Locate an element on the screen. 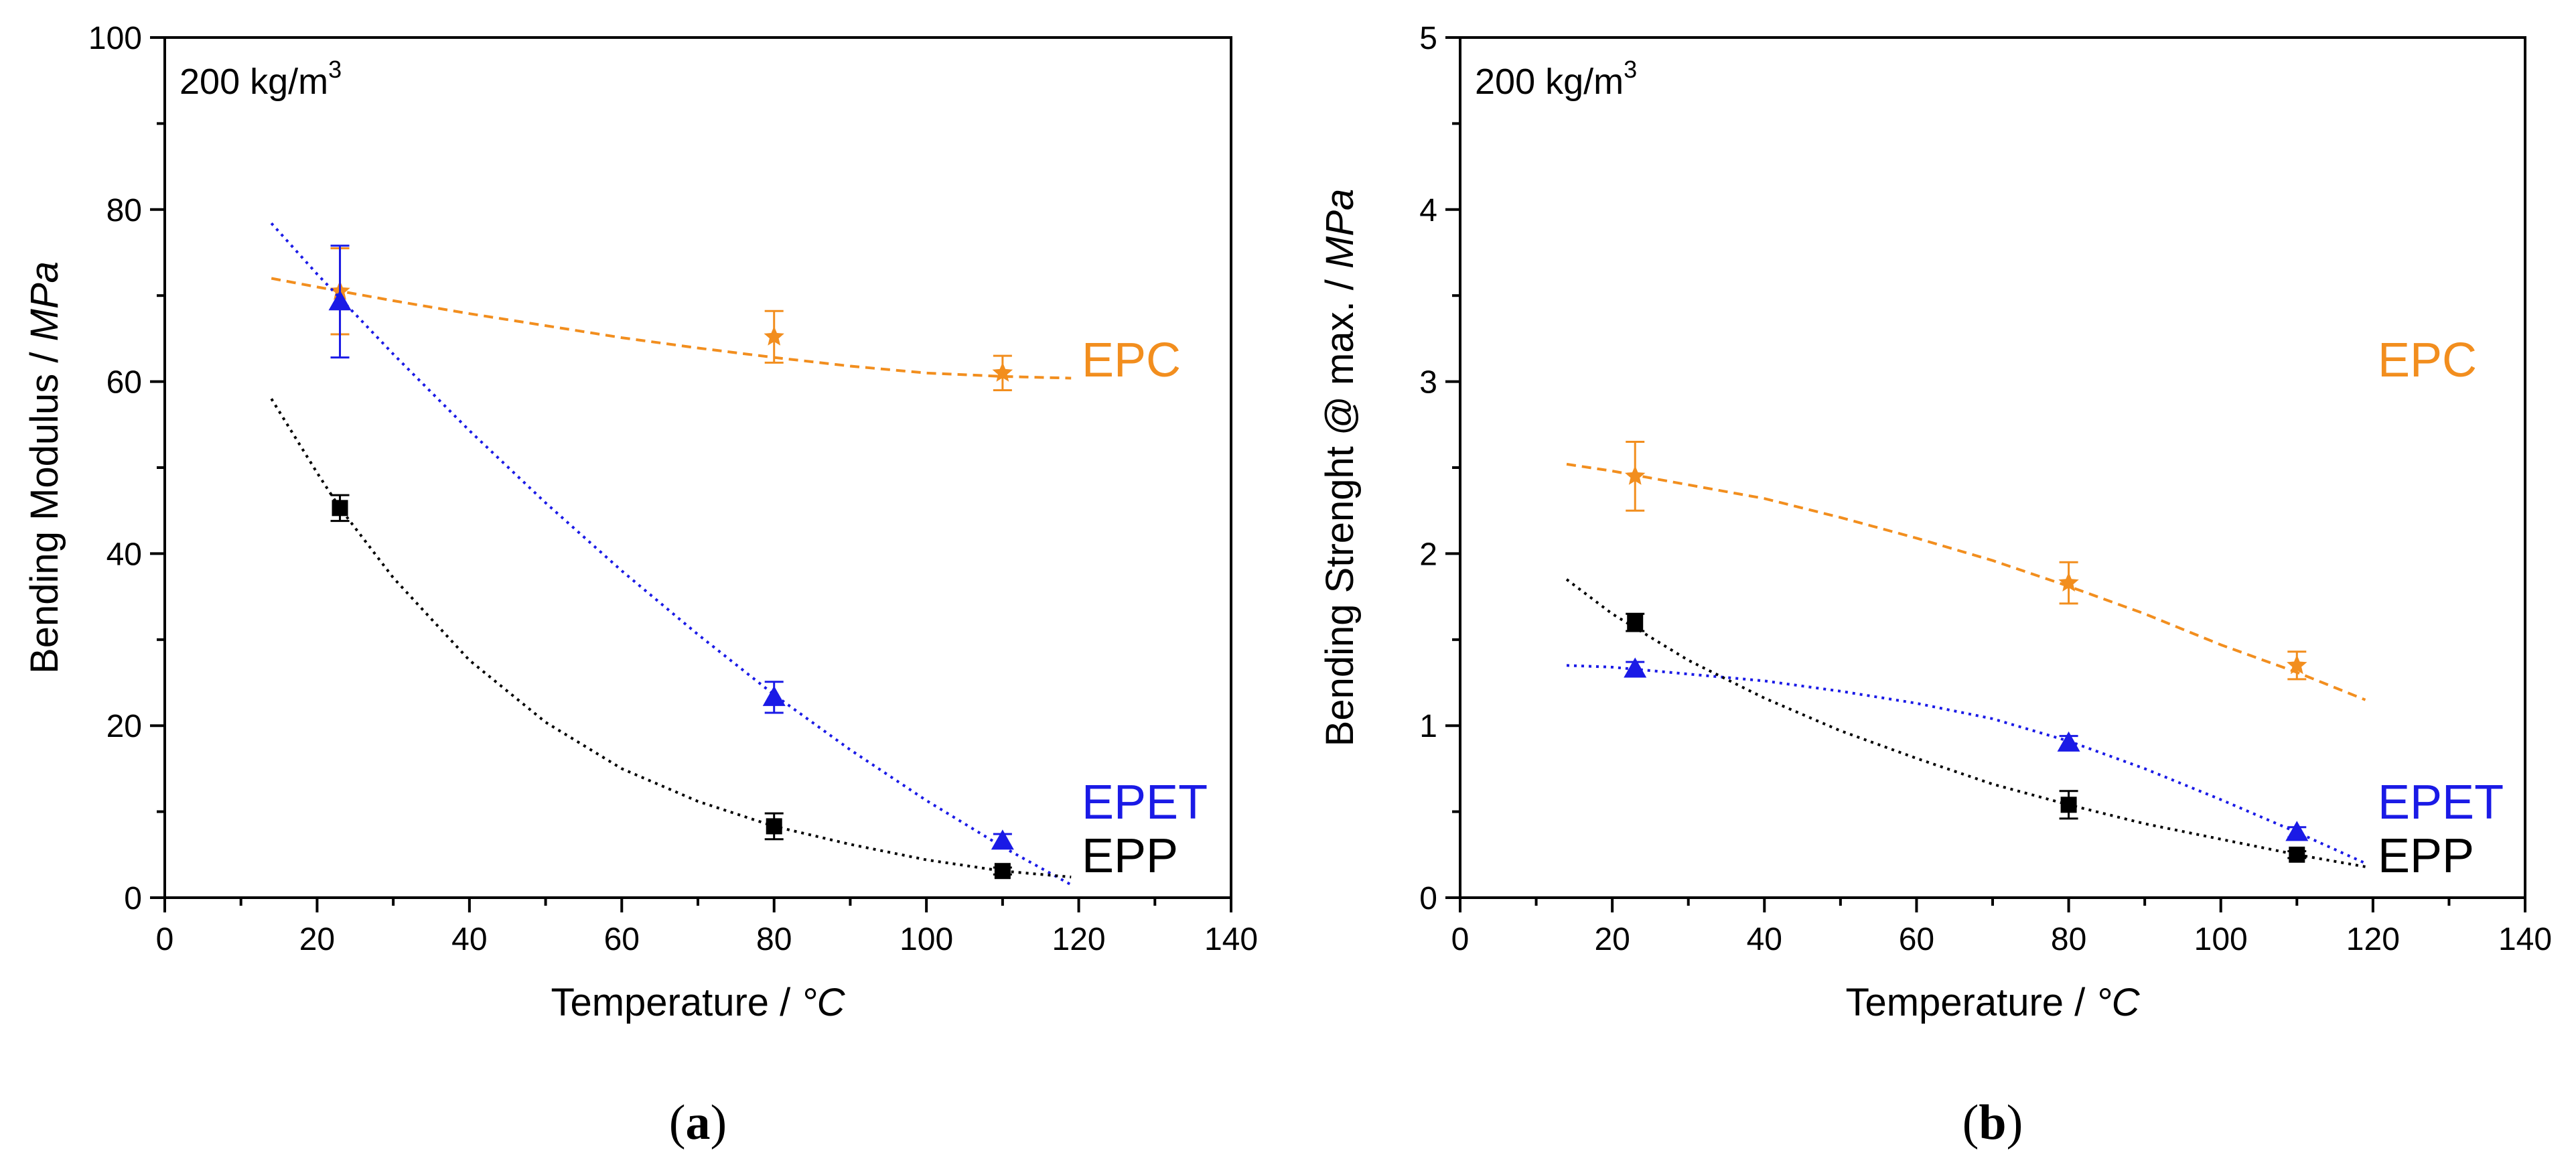 This screenshot has height=1171, width=2576. panel-caption-b: (b) is located at coordinates (1992, 1122).